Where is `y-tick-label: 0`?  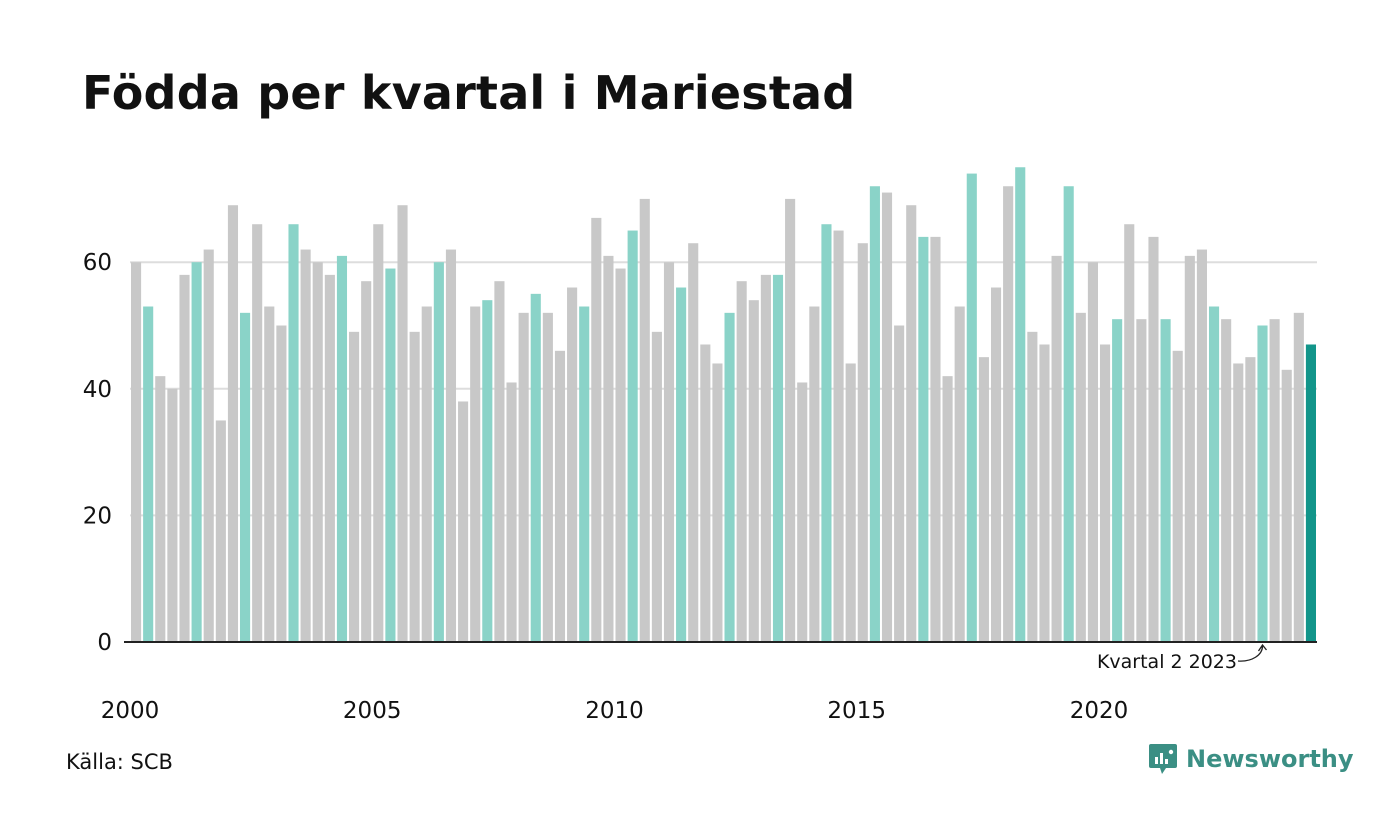
y-tick-label: 0 is located at coordinates (104, 643).